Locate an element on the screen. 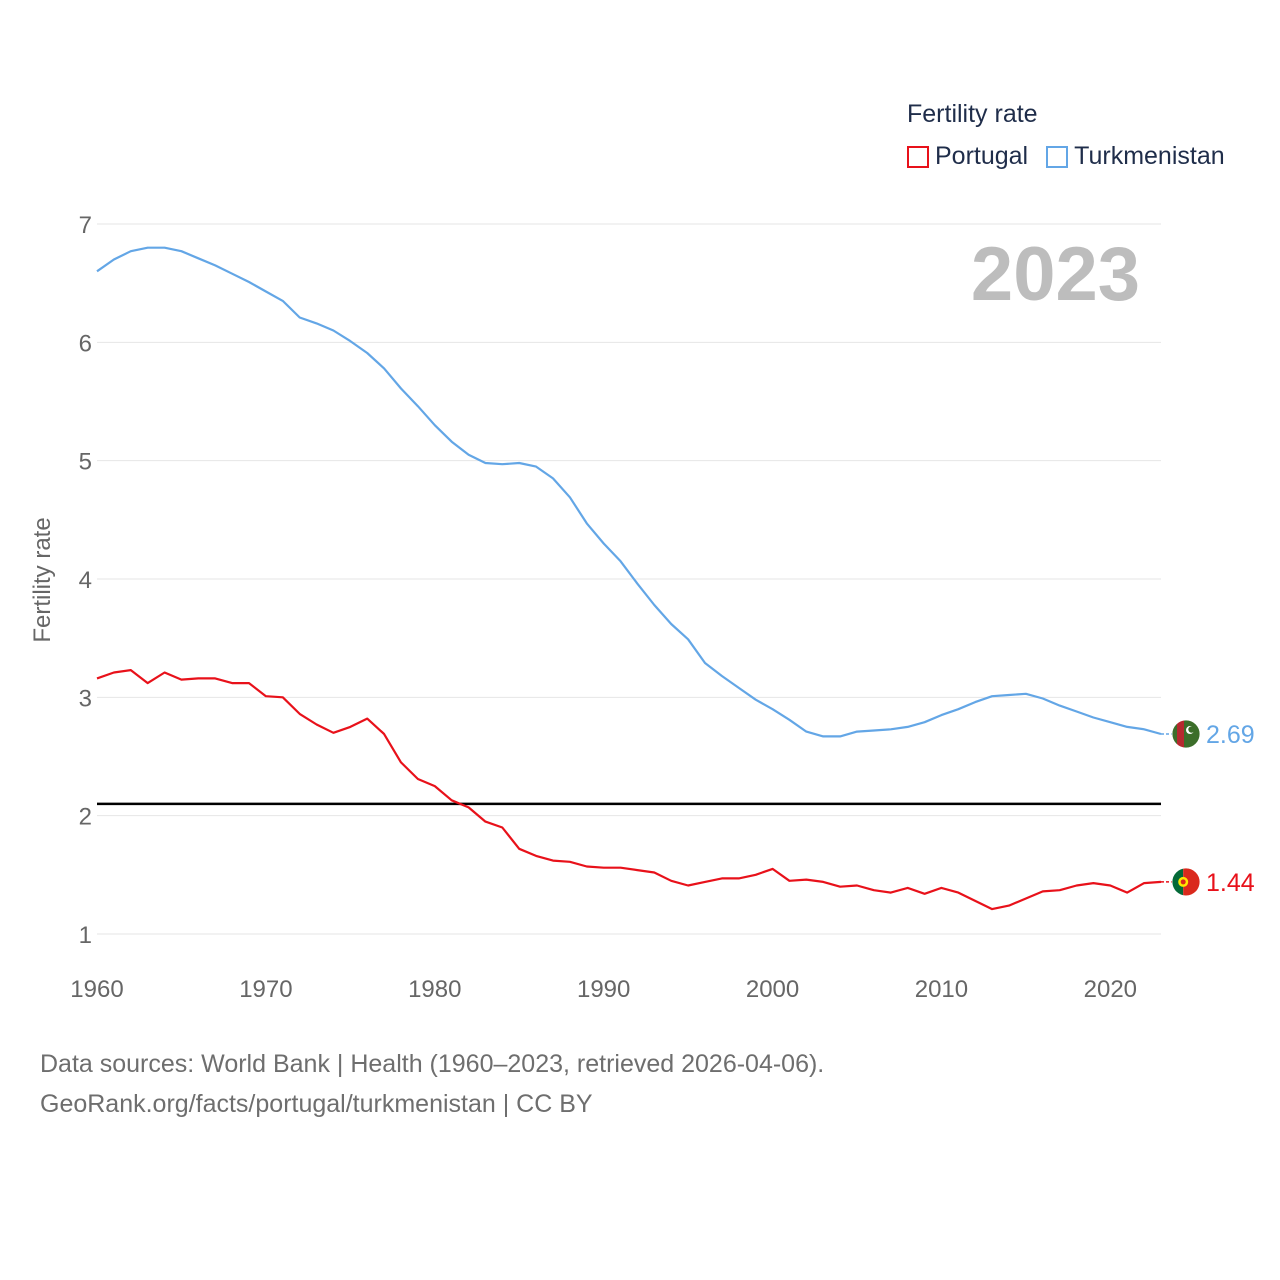  y-axis-label: Fertility rate is located at coordinates (42, 579).